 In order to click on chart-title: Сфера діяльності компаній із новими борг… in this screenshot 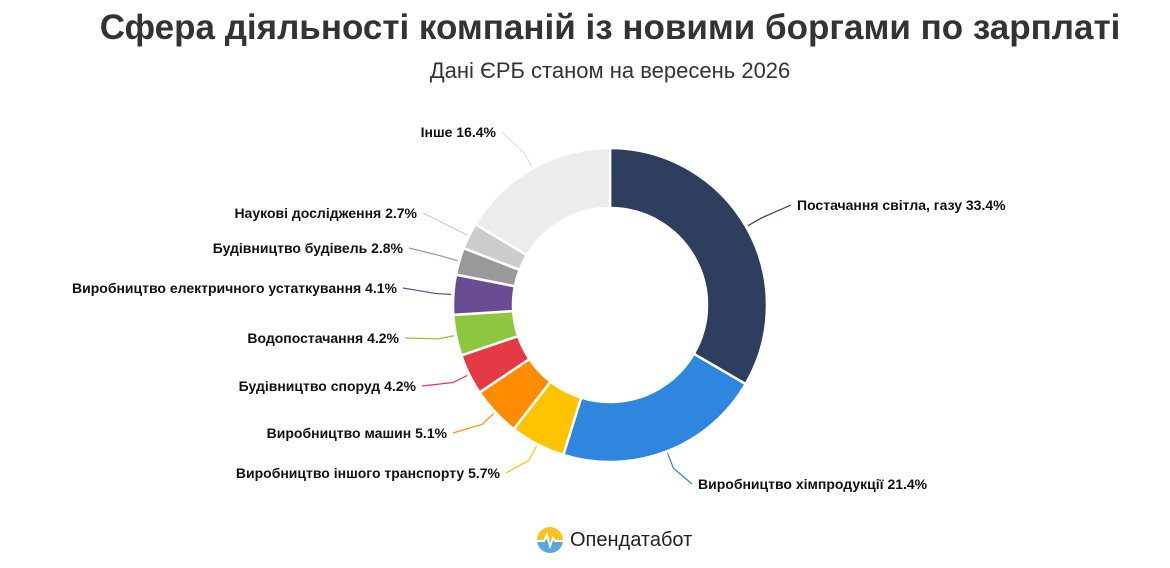, I will do `click(610, 27)`.